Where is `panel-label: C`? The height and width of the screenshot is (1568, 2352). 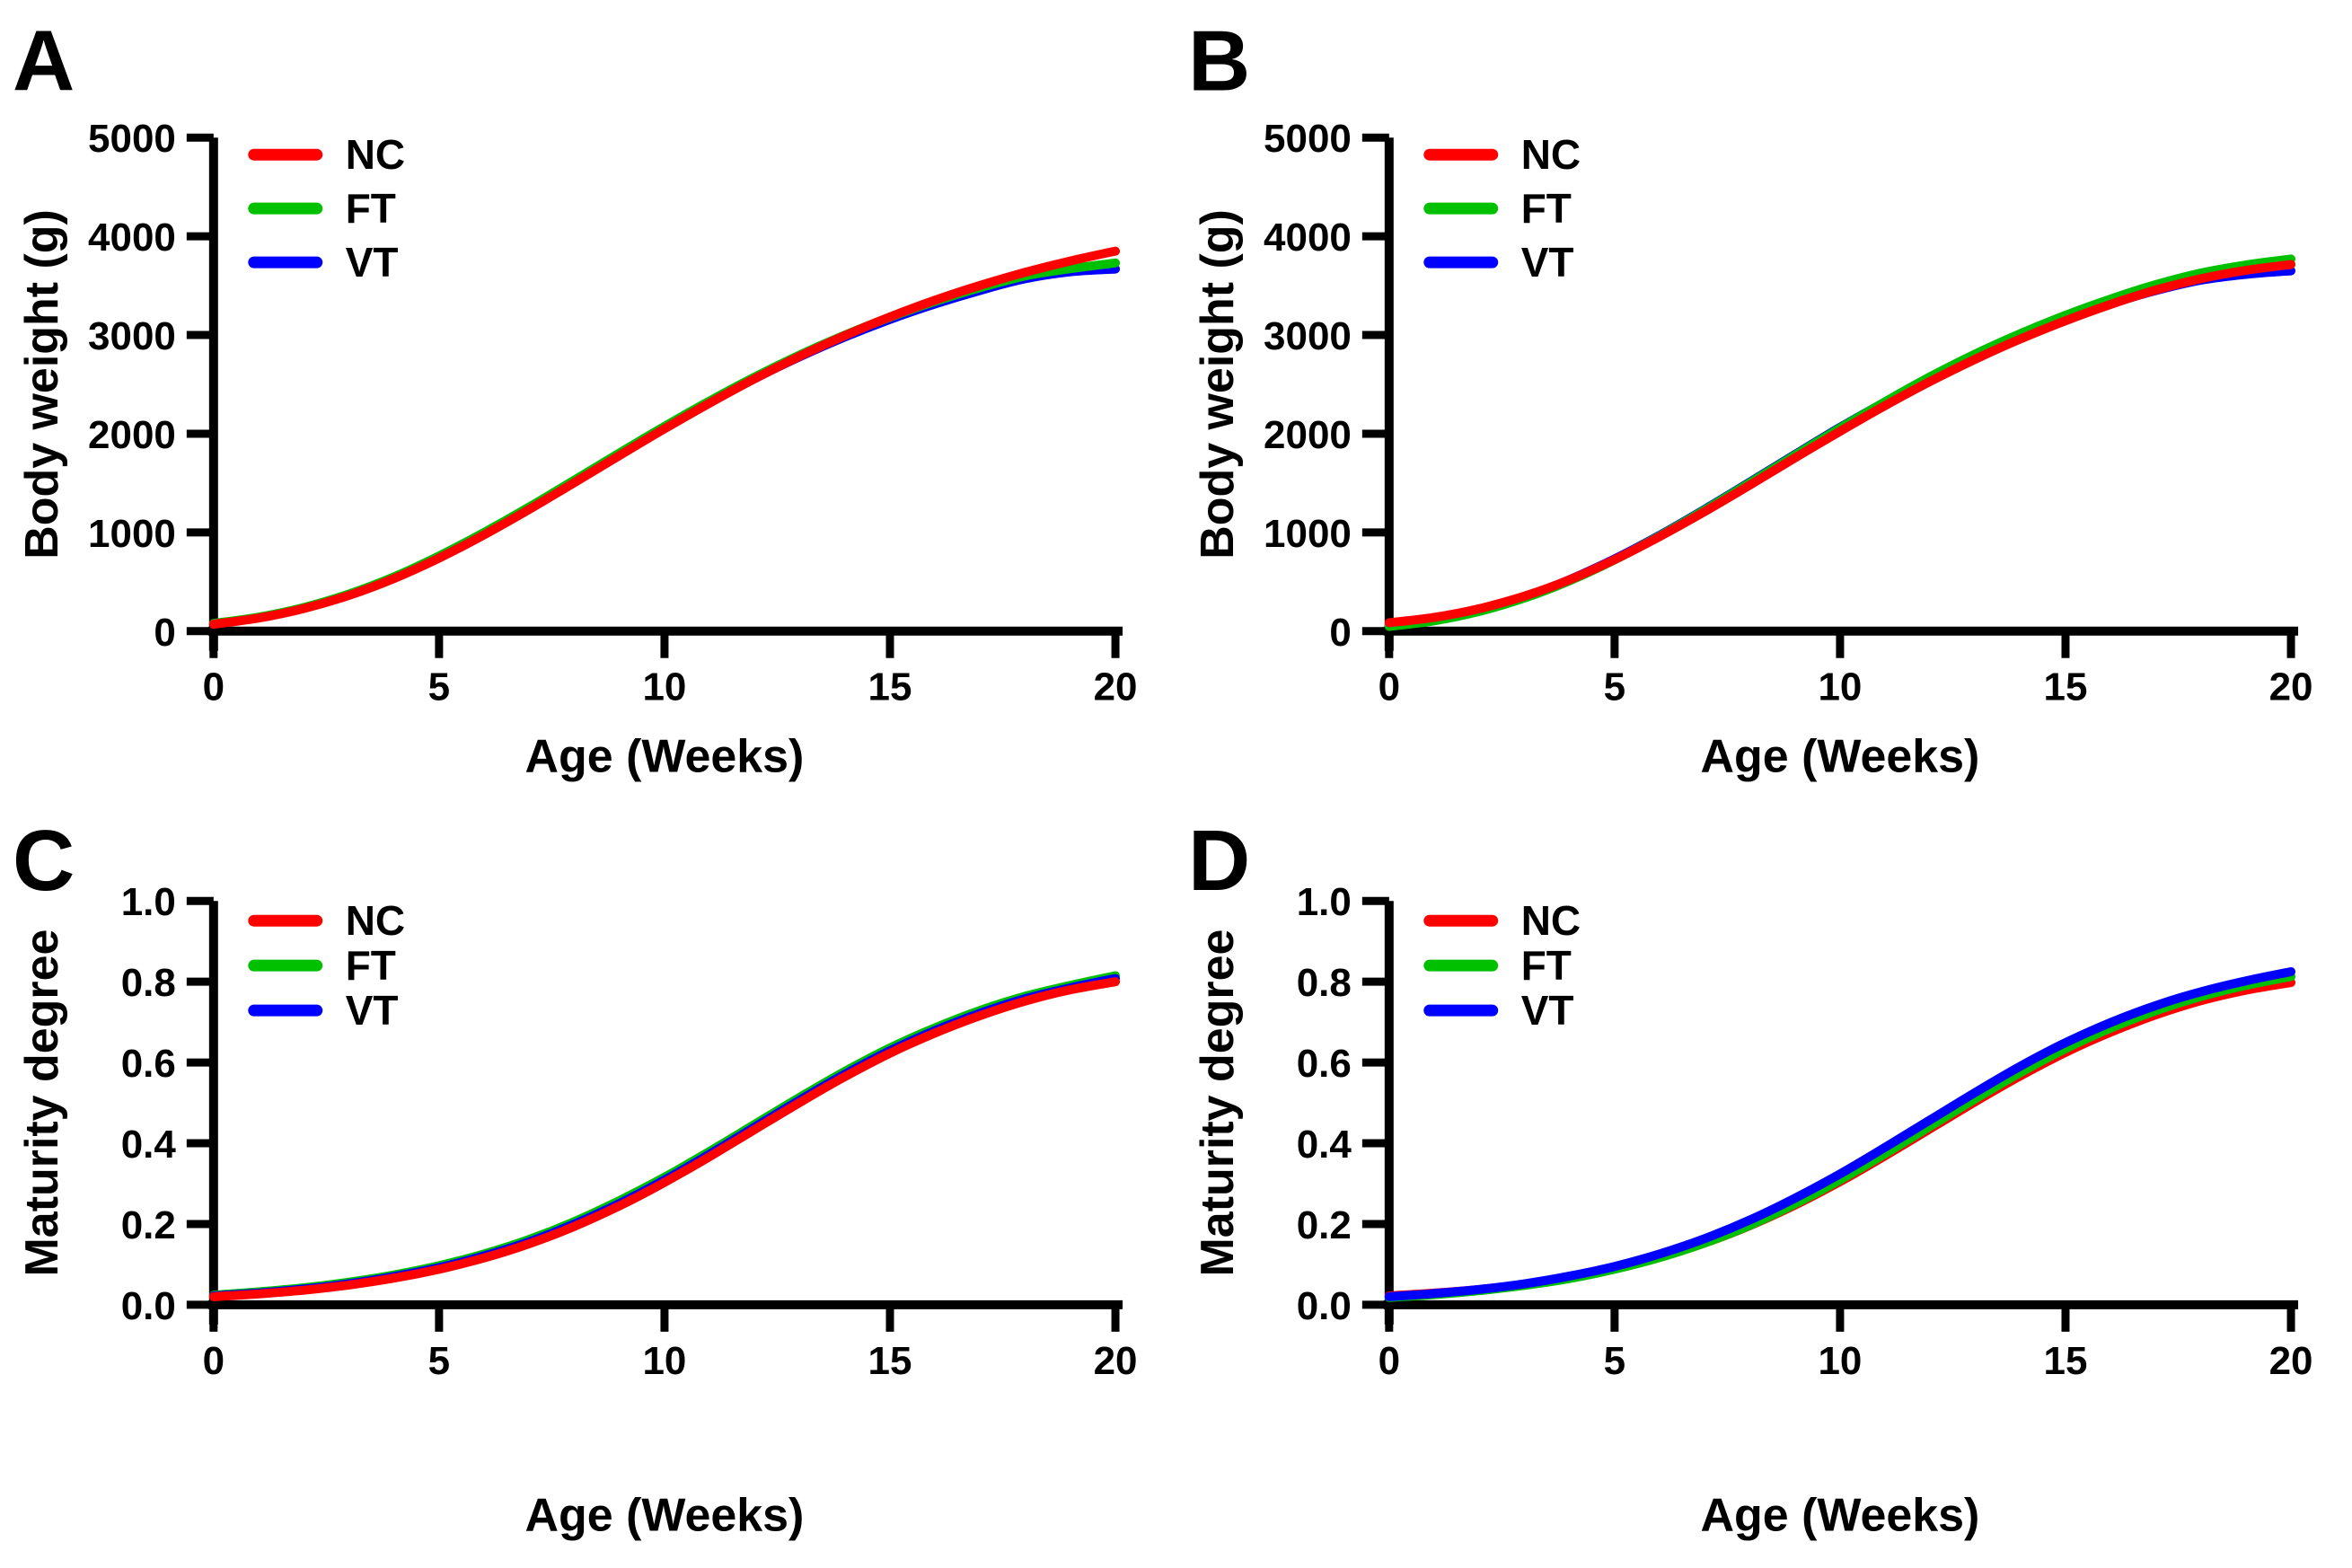 panel-label: C is located at coordinates (44, 861).